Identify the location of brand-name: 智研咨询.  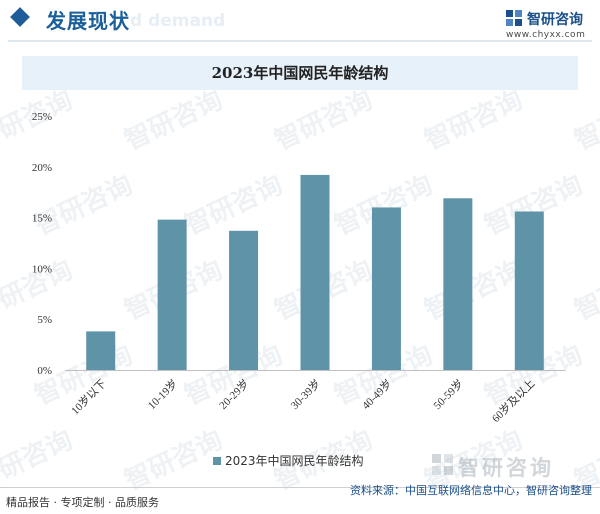
(555, 20).